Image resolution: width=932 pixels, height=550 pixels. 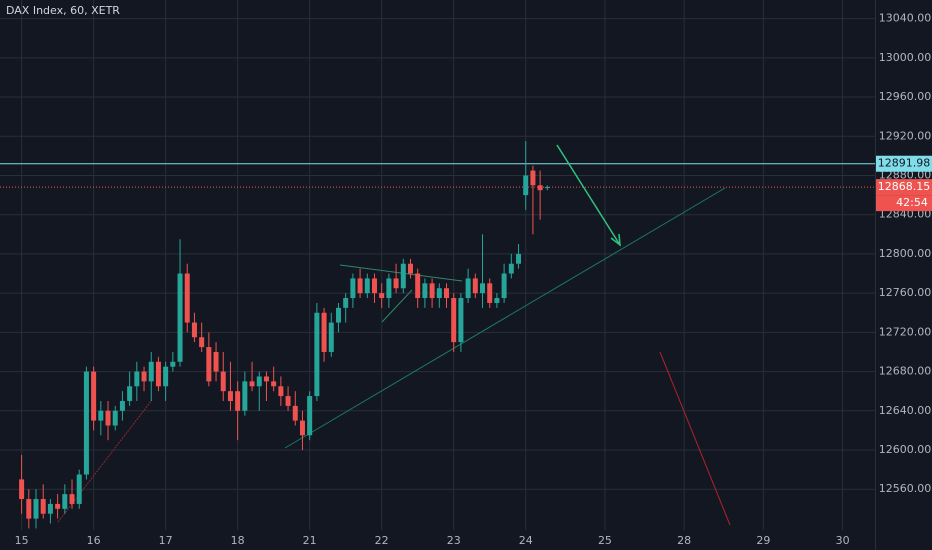 What do you see at coordinates (905, 331) in the screenshot?
I see `y-tick-label: 12720.00` at bounding box center [905, 331].